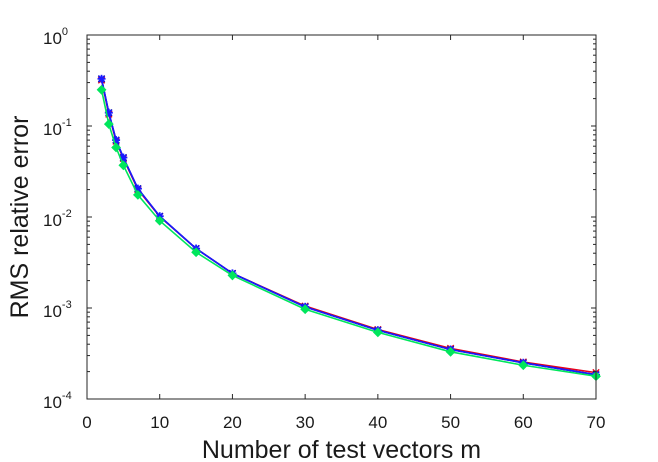 The width and height of the screenshot is (658, 462). What do you see at coordinates (57, 310) in the screenshot?
I see `y-tick-label: 10⁻³` at bounding box center [57, 310].